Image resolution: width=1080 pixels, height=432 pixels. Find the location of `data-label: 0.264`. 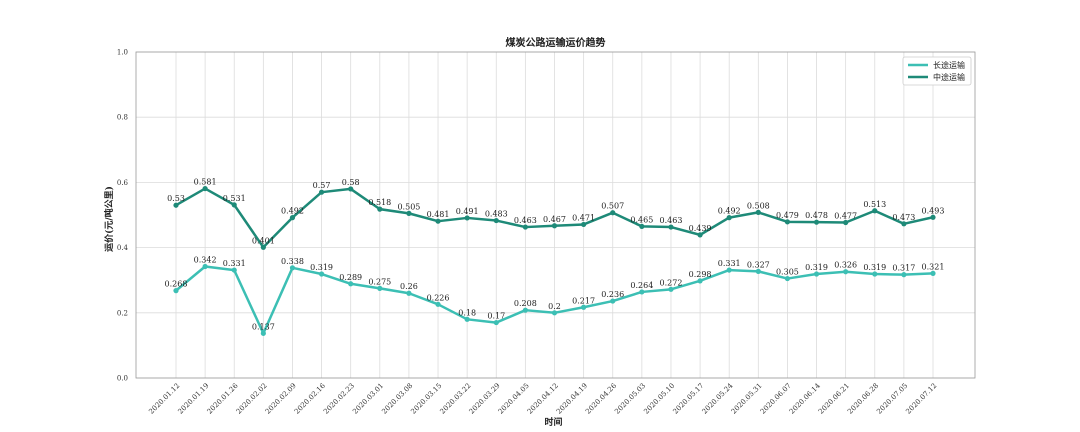

data-label: 0.264 is located at coordinates (641, 285).